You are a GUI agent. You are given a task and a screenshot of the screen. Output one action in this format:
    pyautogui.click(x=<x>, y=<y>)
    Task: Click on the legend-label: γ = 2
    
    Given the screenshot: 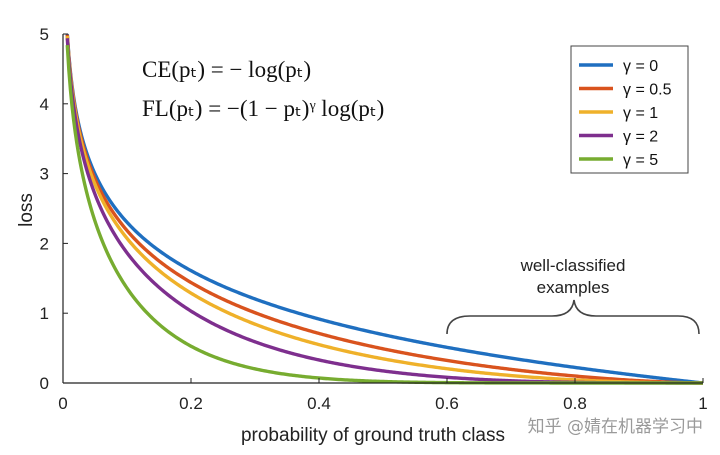 What is the action you would take?
    pyautogui.click(x=640, y=137)
    